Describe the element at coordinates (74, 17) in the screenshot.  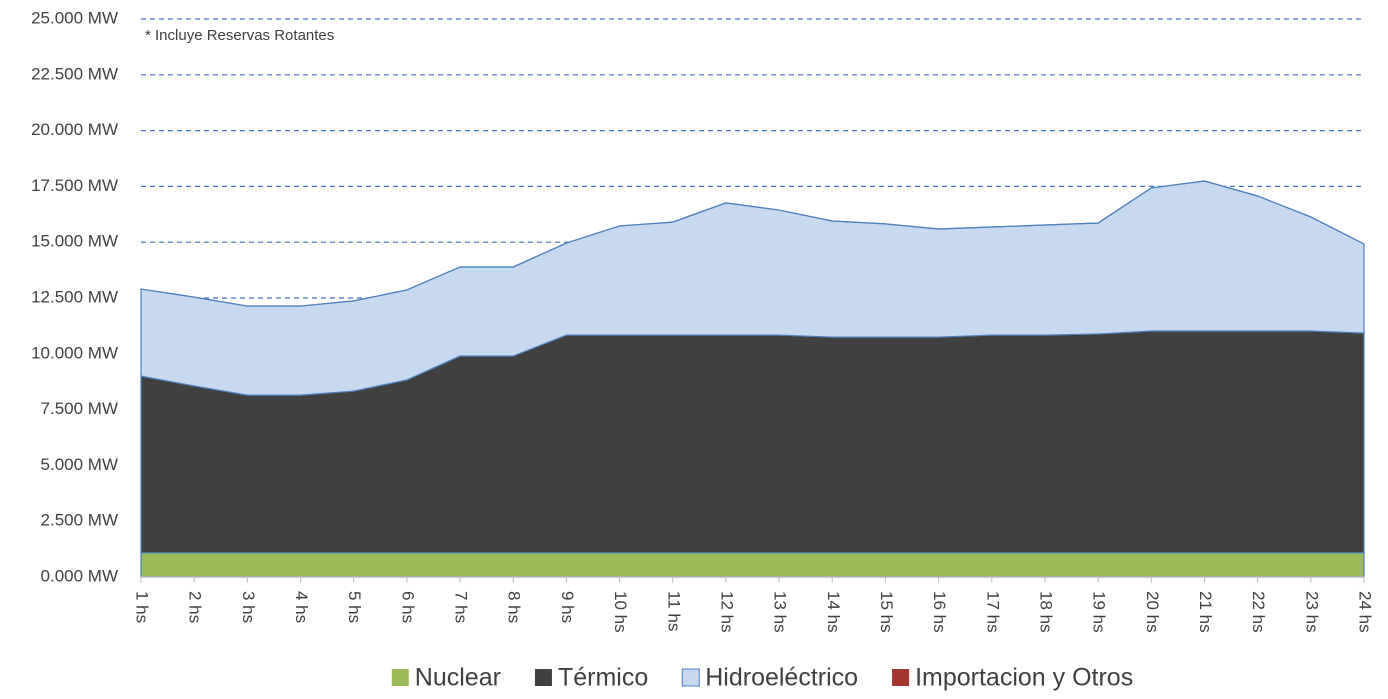
I see `y-tick-label: 25.000 MW` at that location.